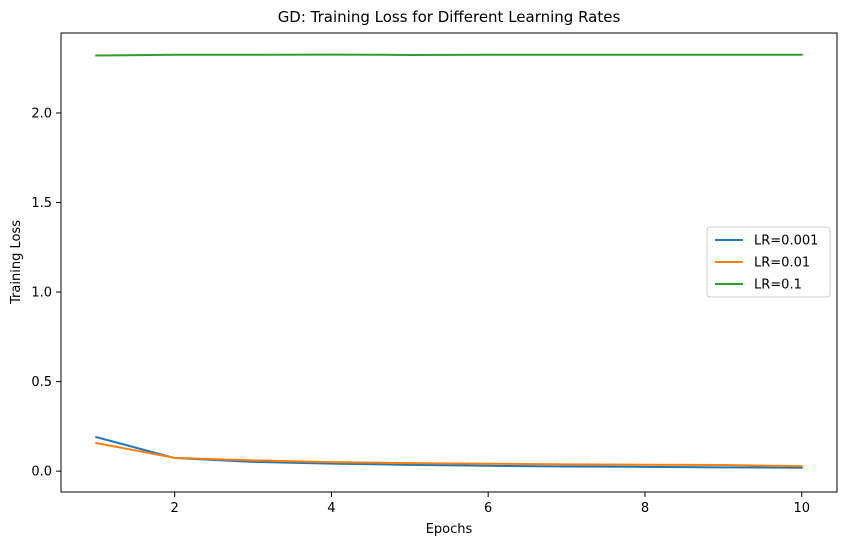 The width and height of the screenshot is (846, 545). What do you see at coordinates (782, 263) in the screenshot?
I see `legend-label: LR=0.01` at bounding box center [782, 263].